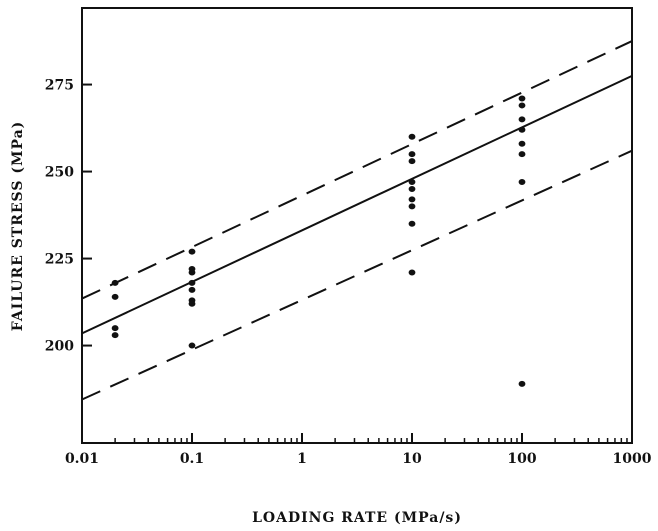  Describe the element at coordinates (59, 173) in the screenshot. I see `y-tick-label: 250` at that location.